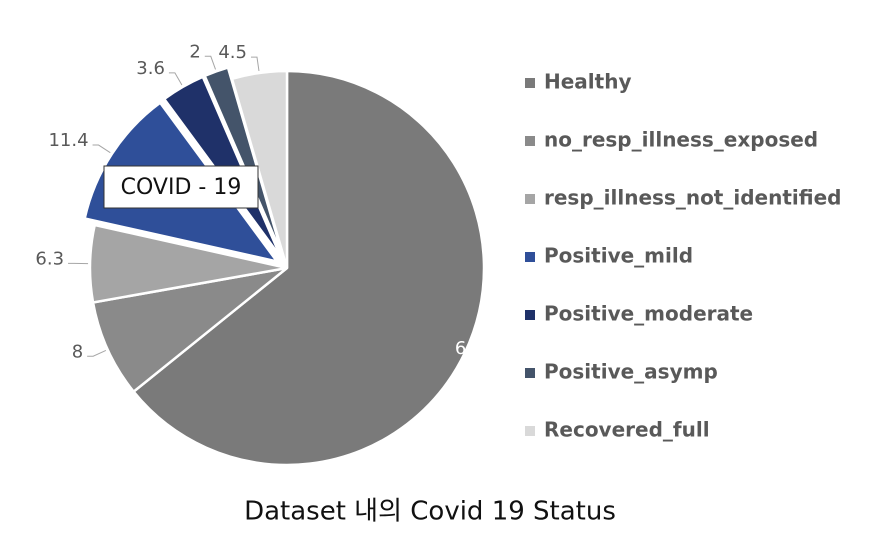  I want to click on data-label: 11.4, so click(68, 140).